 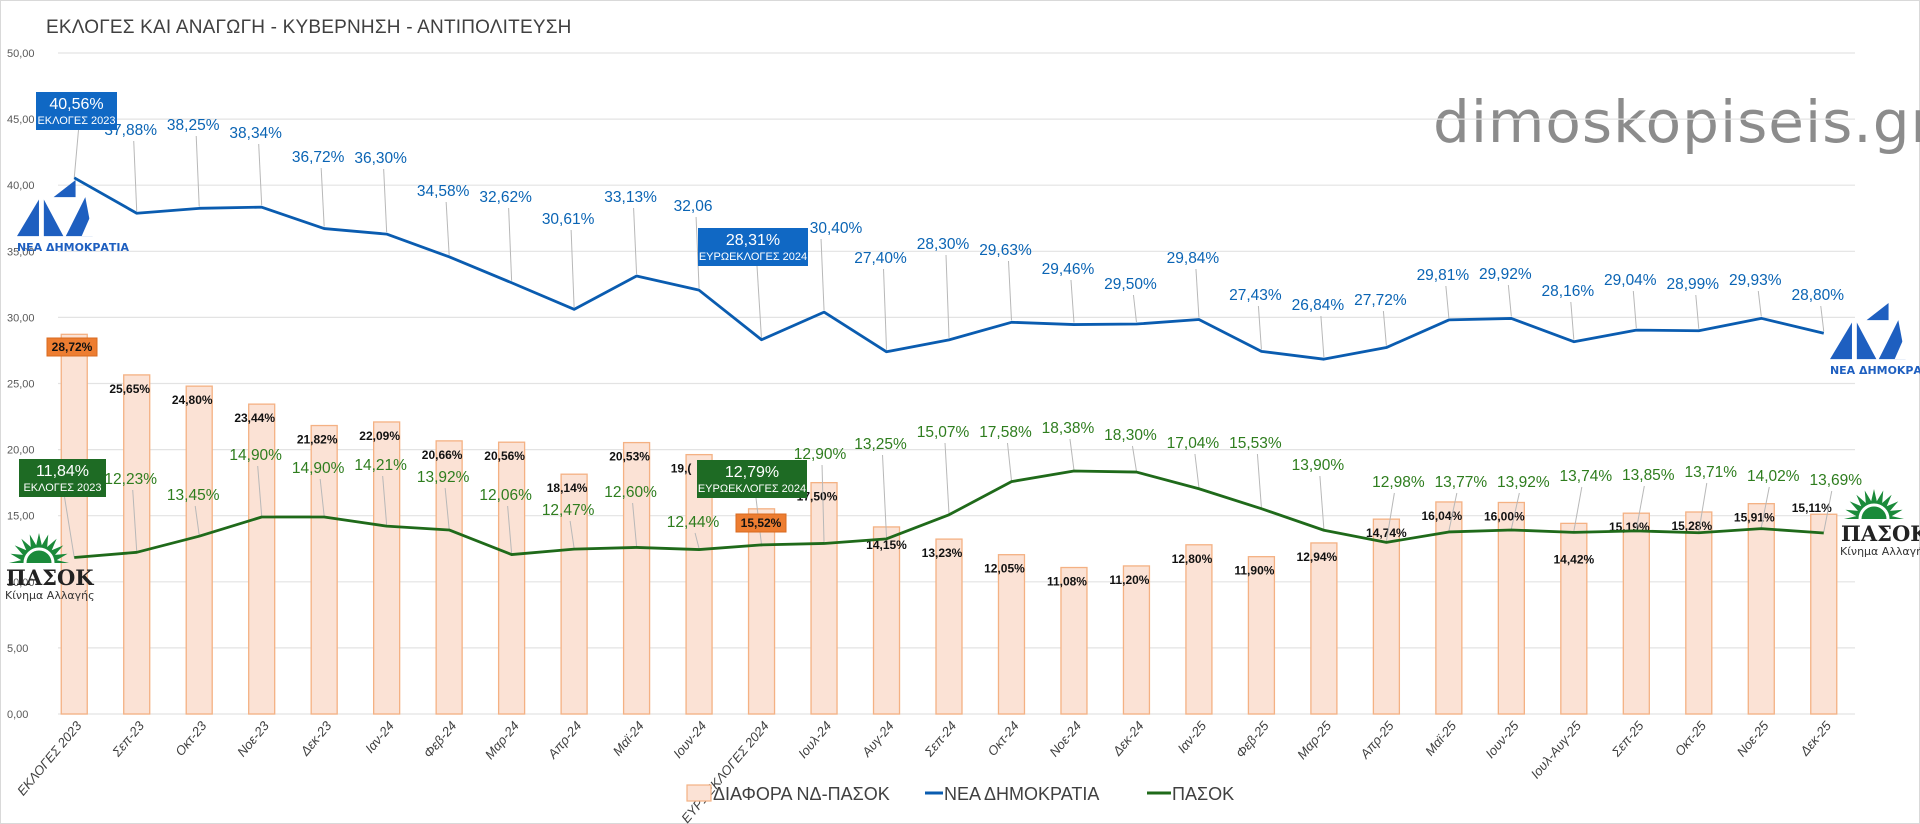 What do you see at coordinates (1711, 472) in the screenshot?
I see `pasok-data-label: 13,71%` at bounding box center [1711, 472].